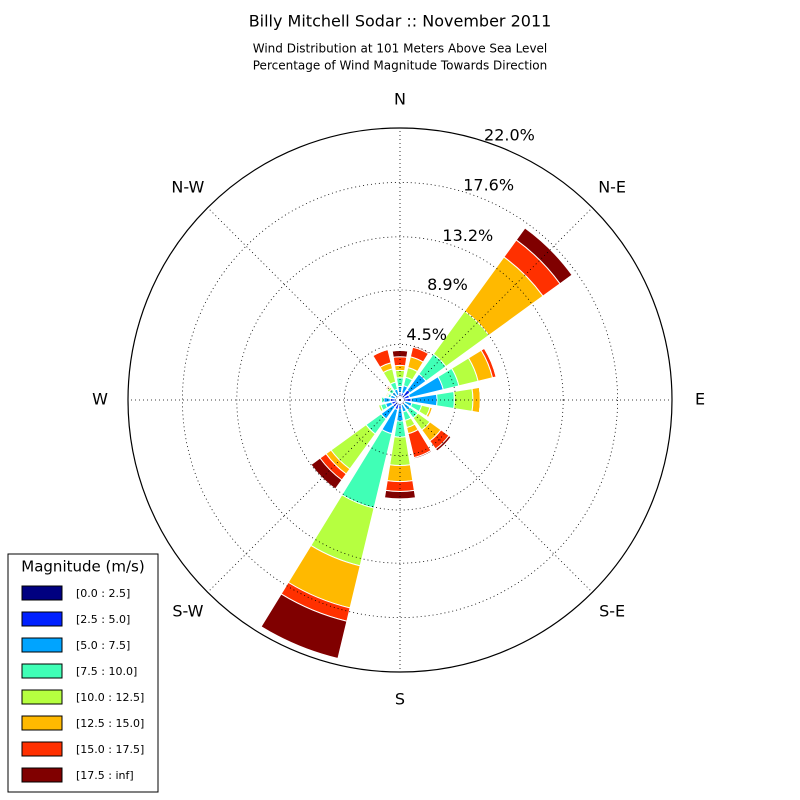  I want to click on legend-label: [10.0 : 12.5], so click(110, 697).